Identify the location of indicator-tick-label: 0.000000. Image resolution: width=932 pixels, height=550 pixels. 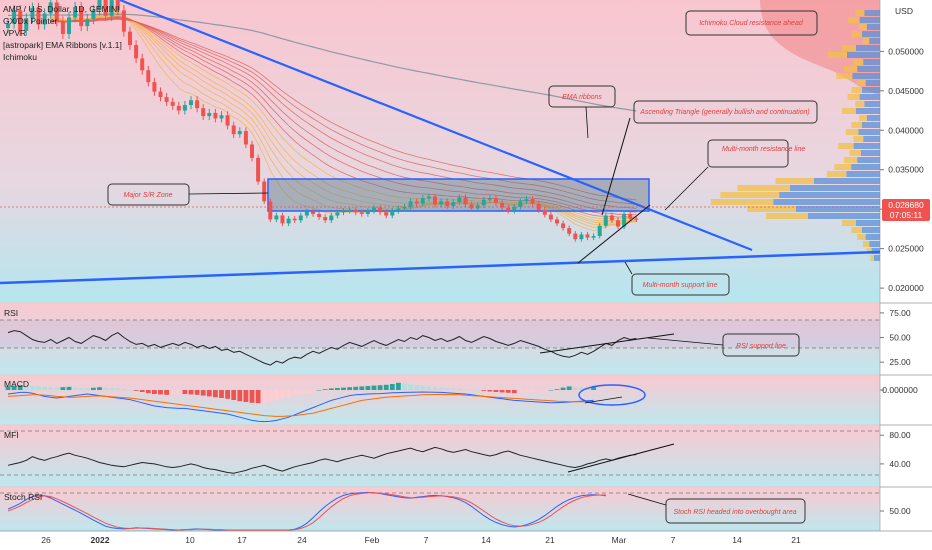
(900, 390).